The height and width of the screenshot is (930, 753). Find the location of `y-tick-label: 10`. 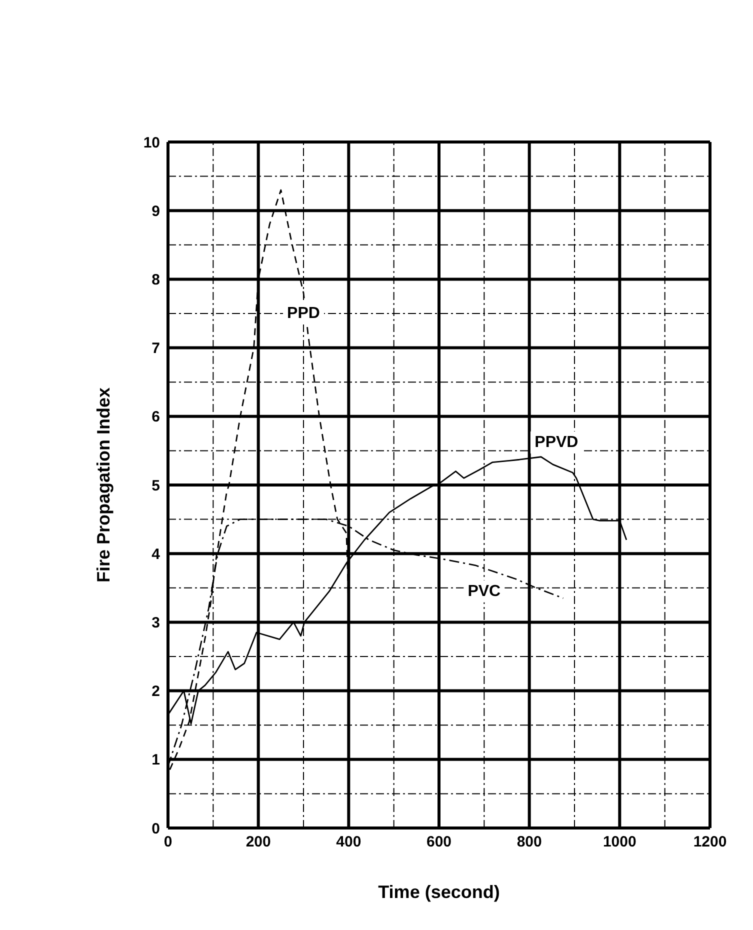

y-tick-label: 10 is located at coordinates (151, 143).